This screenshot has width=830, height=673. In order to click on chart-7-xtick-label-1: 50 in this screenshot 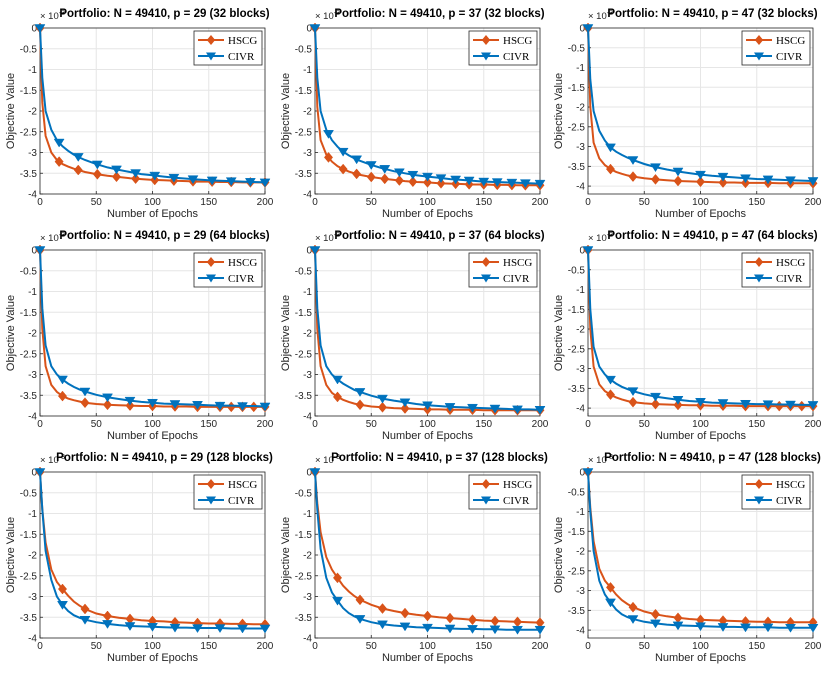, I will do `click(372, 646)`.